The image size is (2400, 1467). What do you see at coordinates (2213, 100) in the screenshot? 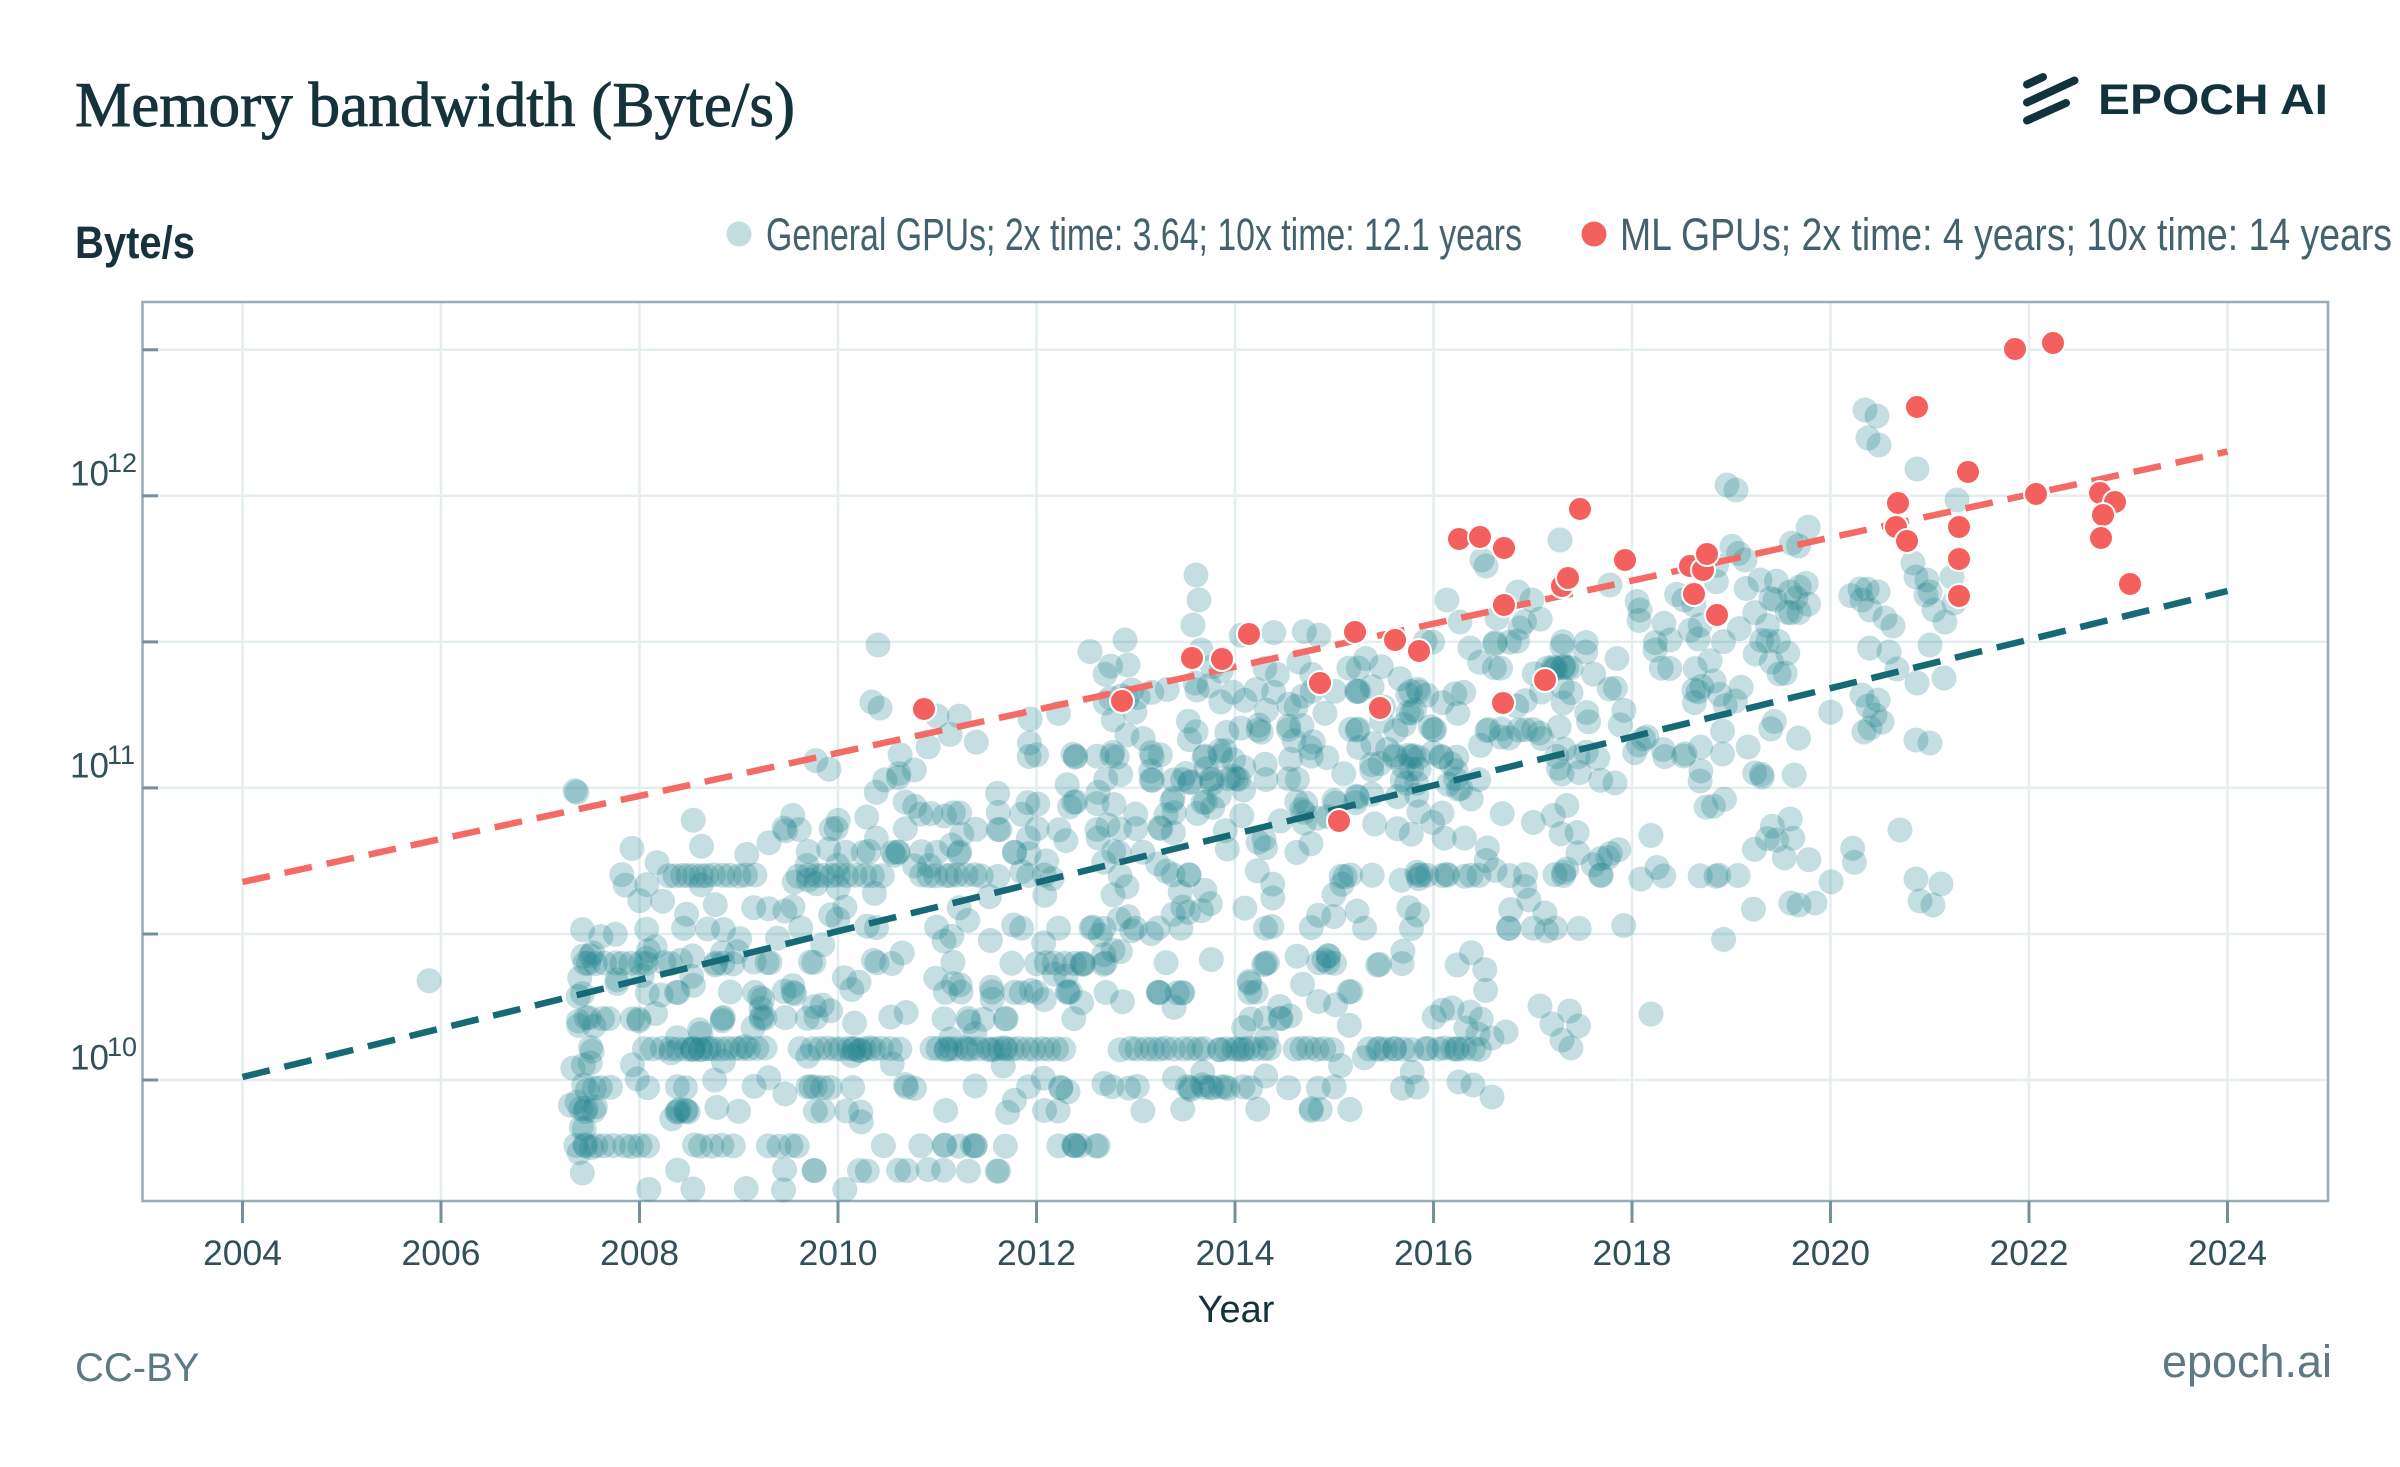
I see `svg-text: EPOCH AI` at bounding box center [2213, 100].